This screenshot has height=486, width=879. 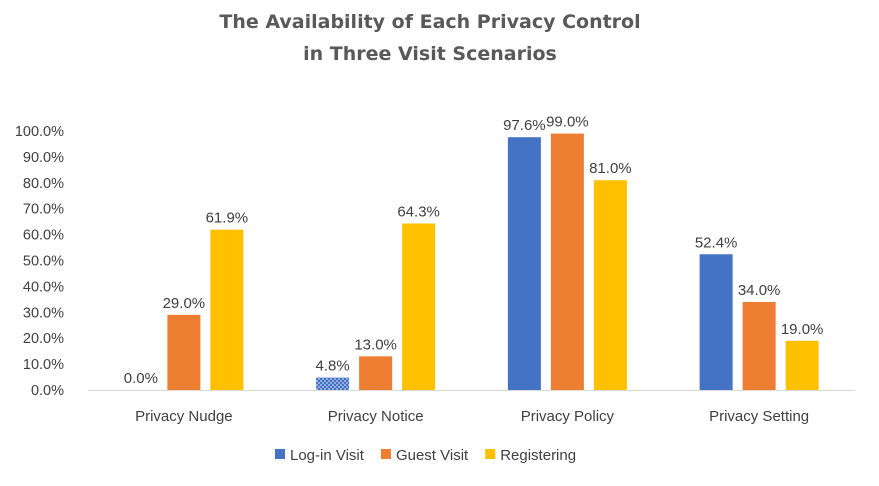 What do you see at coordinates (376, 416) in the screenshot?
I see `category-label: Privacy Notice` at bounding box center [376, 416].